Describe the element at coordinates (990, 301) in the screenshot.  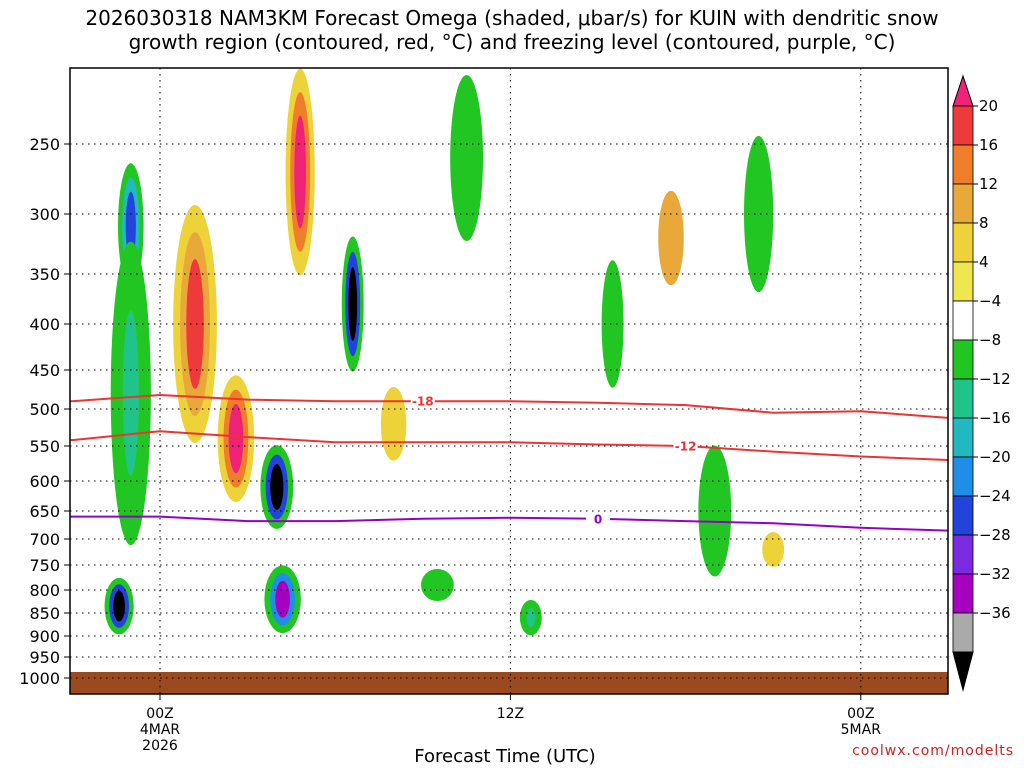
I see `colorbar-label: −4` at that location.